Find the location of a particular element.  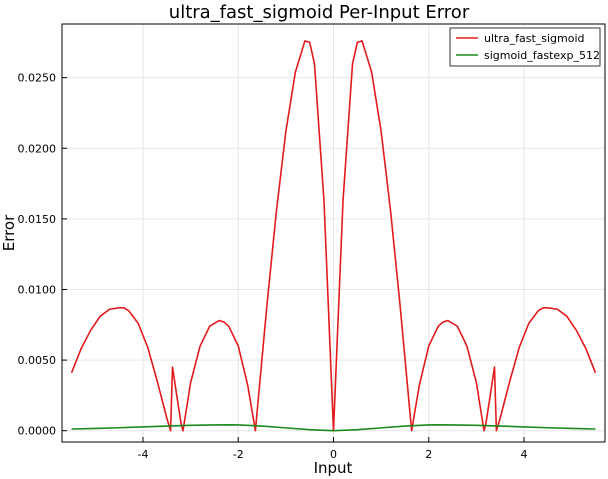

y-tick-label: 0.0250 is located at coordinates (37, 78).